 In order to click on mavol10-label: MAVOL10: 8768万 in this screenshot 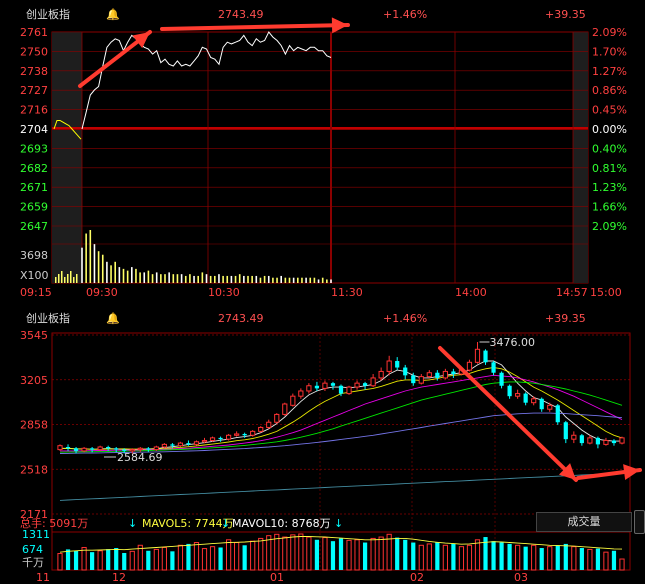, I will do `click(281, 523)`.